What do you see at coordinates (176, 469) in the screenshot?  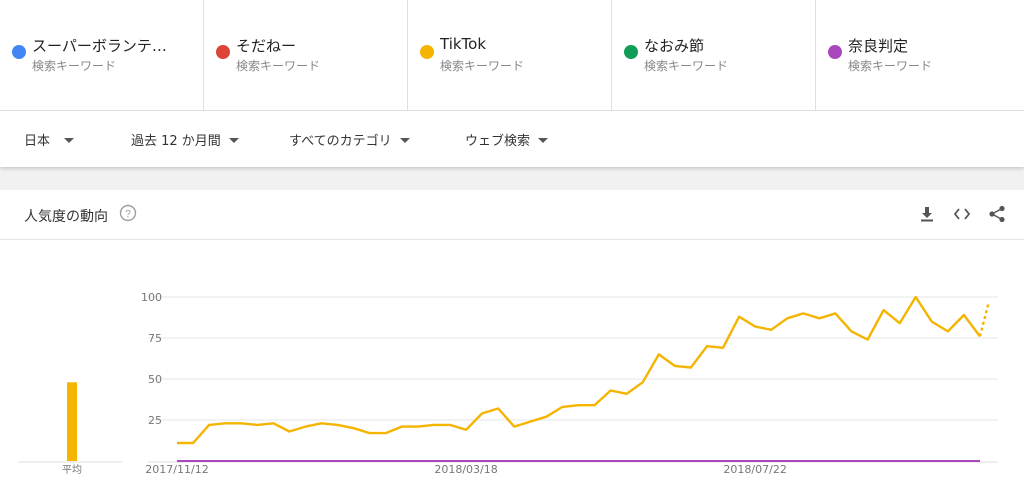 I see `x-tick-label: 2017/11/12` at bounding box center [176, 469].